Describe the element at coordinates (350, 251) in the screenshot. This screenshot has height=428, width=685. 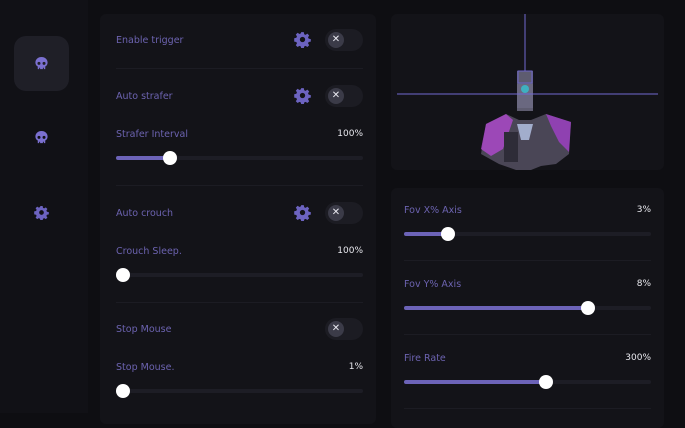
I see `crouch-sleep-value: 100%` at that location.